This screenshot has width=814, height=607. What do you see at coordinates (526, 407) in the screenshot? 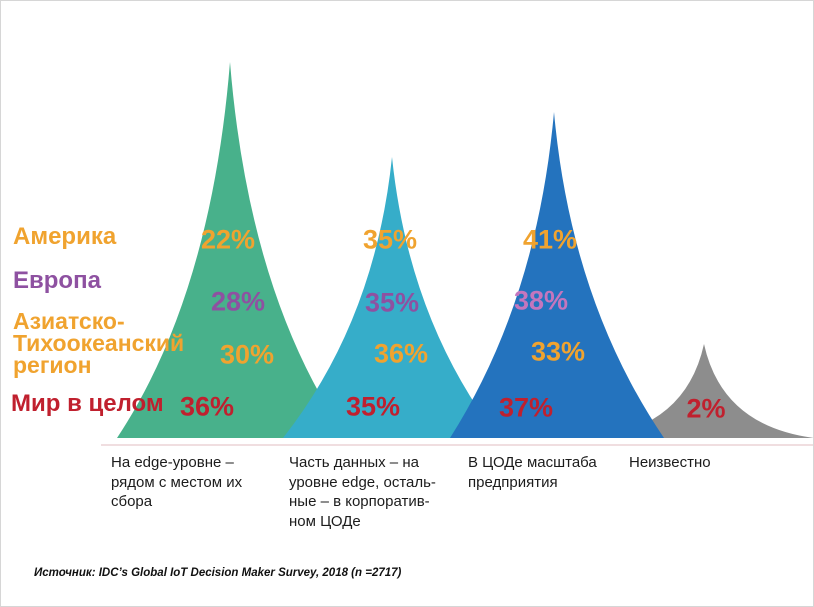
I see `value-label-r4-c3: 37%` at bounding box center [526, 407].